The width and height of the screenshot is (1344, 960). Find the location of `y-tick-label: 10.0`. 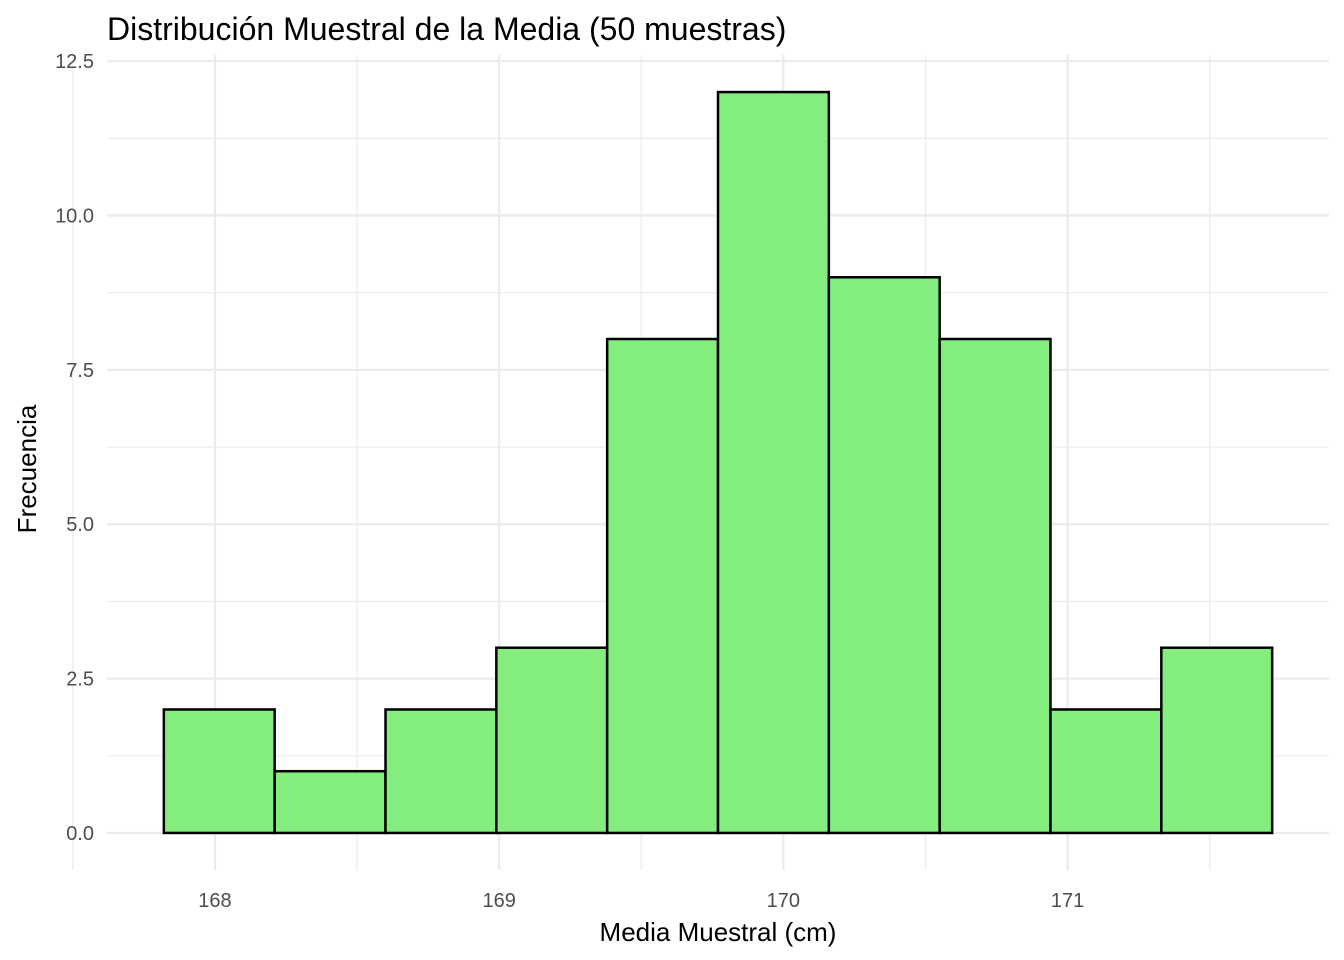

y-tick-label: 10.0 is located at coordinates (74, 217).